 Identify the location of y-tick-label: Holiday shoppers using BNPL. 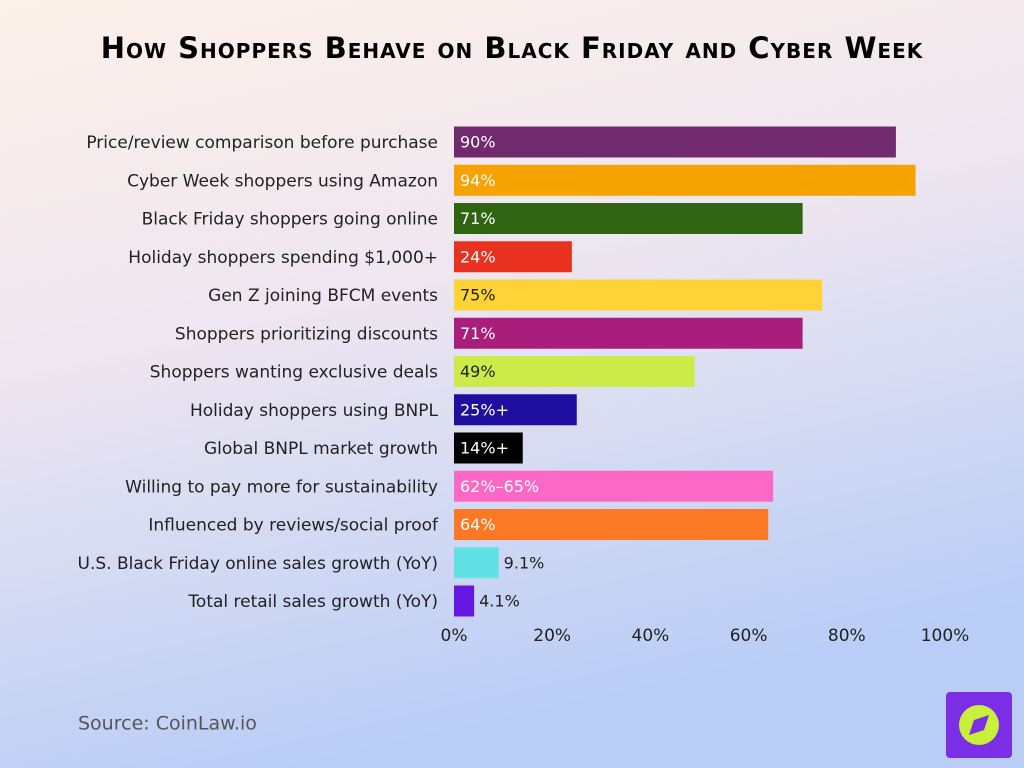
(314, 411).